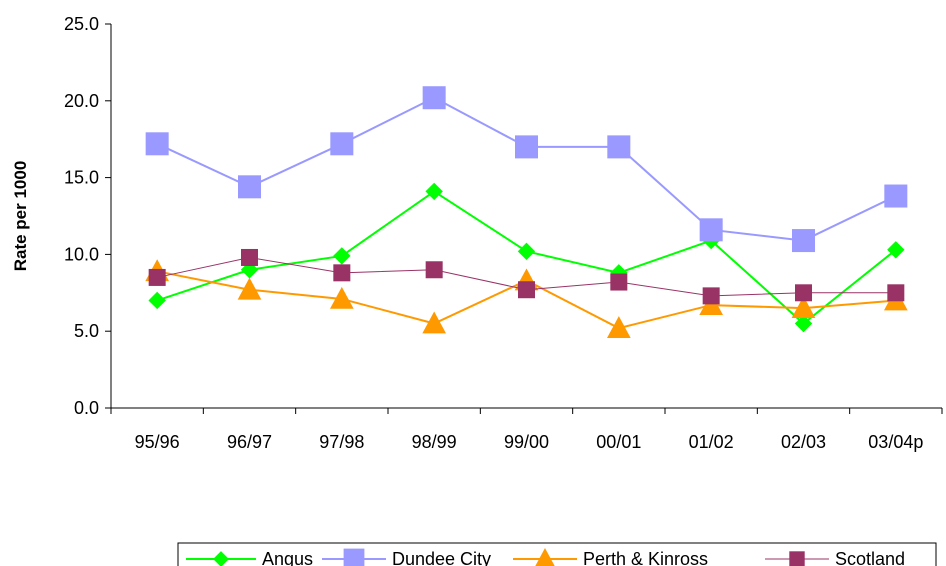 The image size is (946, 566). What do you see at coordinates (895, 442) in the screenshot?
I see `x-tick-label: 03/04p` at bounding box center [895, 442].